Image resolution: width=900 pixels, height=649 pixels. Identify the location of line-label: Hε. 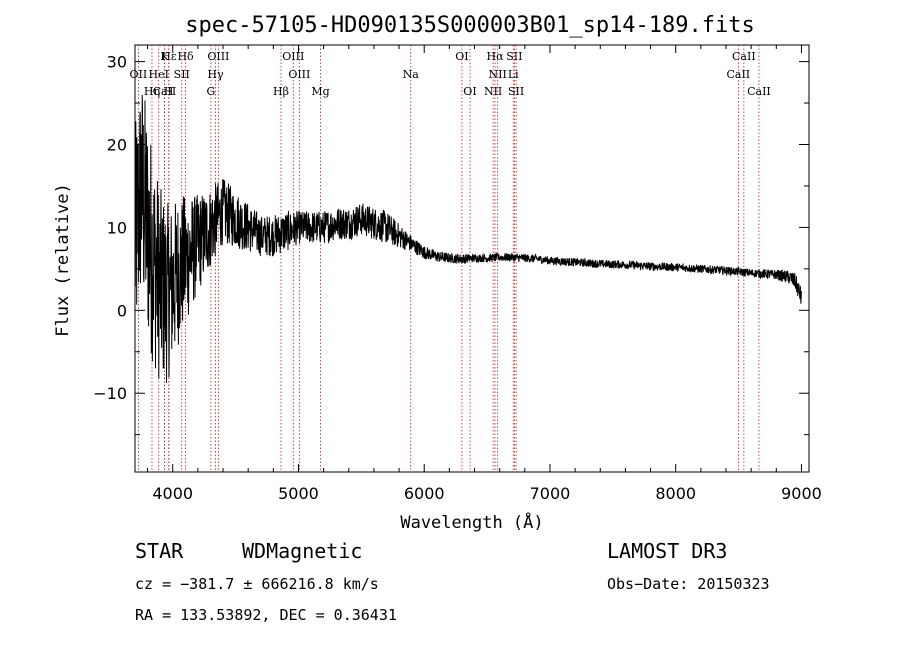
(169, 56).